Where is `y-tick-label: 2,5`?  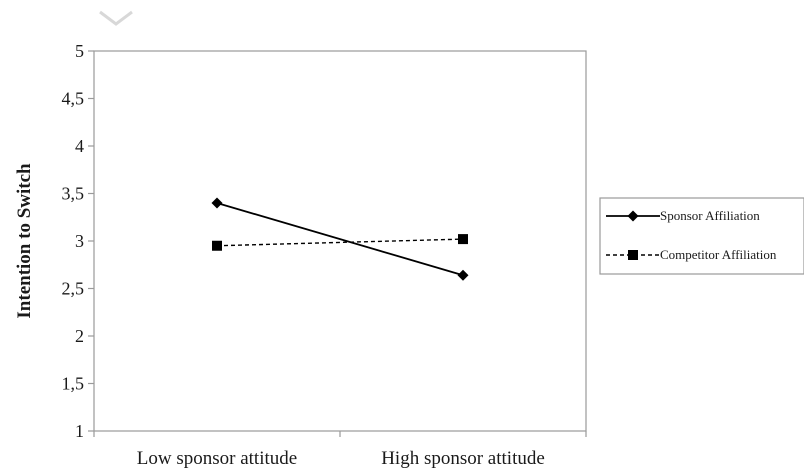
y-tick-label: 2,5 is located at coordinates (73, 289).